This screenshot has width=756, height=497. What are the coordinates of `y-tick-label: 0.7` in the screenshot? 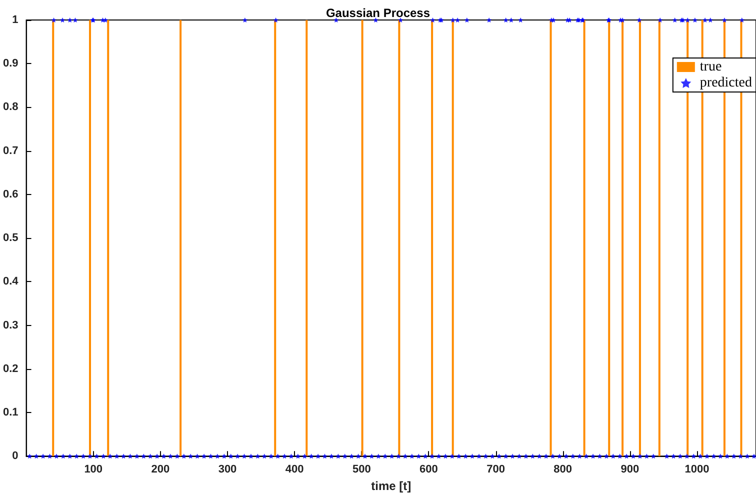 It's located at (10, 150).